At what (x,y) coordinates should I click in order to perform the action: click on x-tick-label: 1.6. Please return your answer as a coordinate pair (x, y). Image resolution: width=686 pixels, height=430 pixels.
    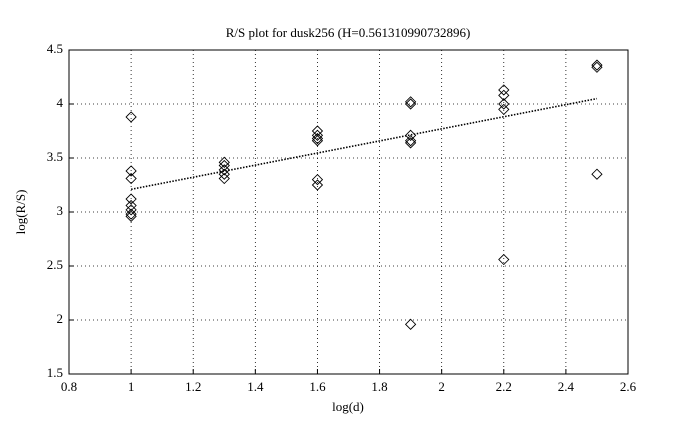
    Looking at the image, I should click on (317, 386).